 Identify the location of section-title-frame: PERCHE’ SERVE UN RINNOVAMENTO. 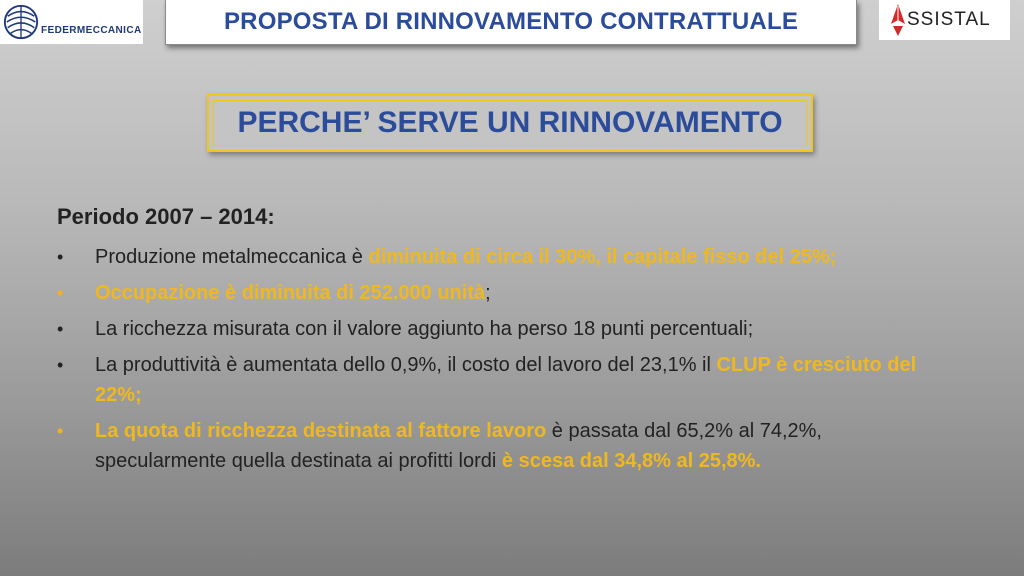
(510, 123).